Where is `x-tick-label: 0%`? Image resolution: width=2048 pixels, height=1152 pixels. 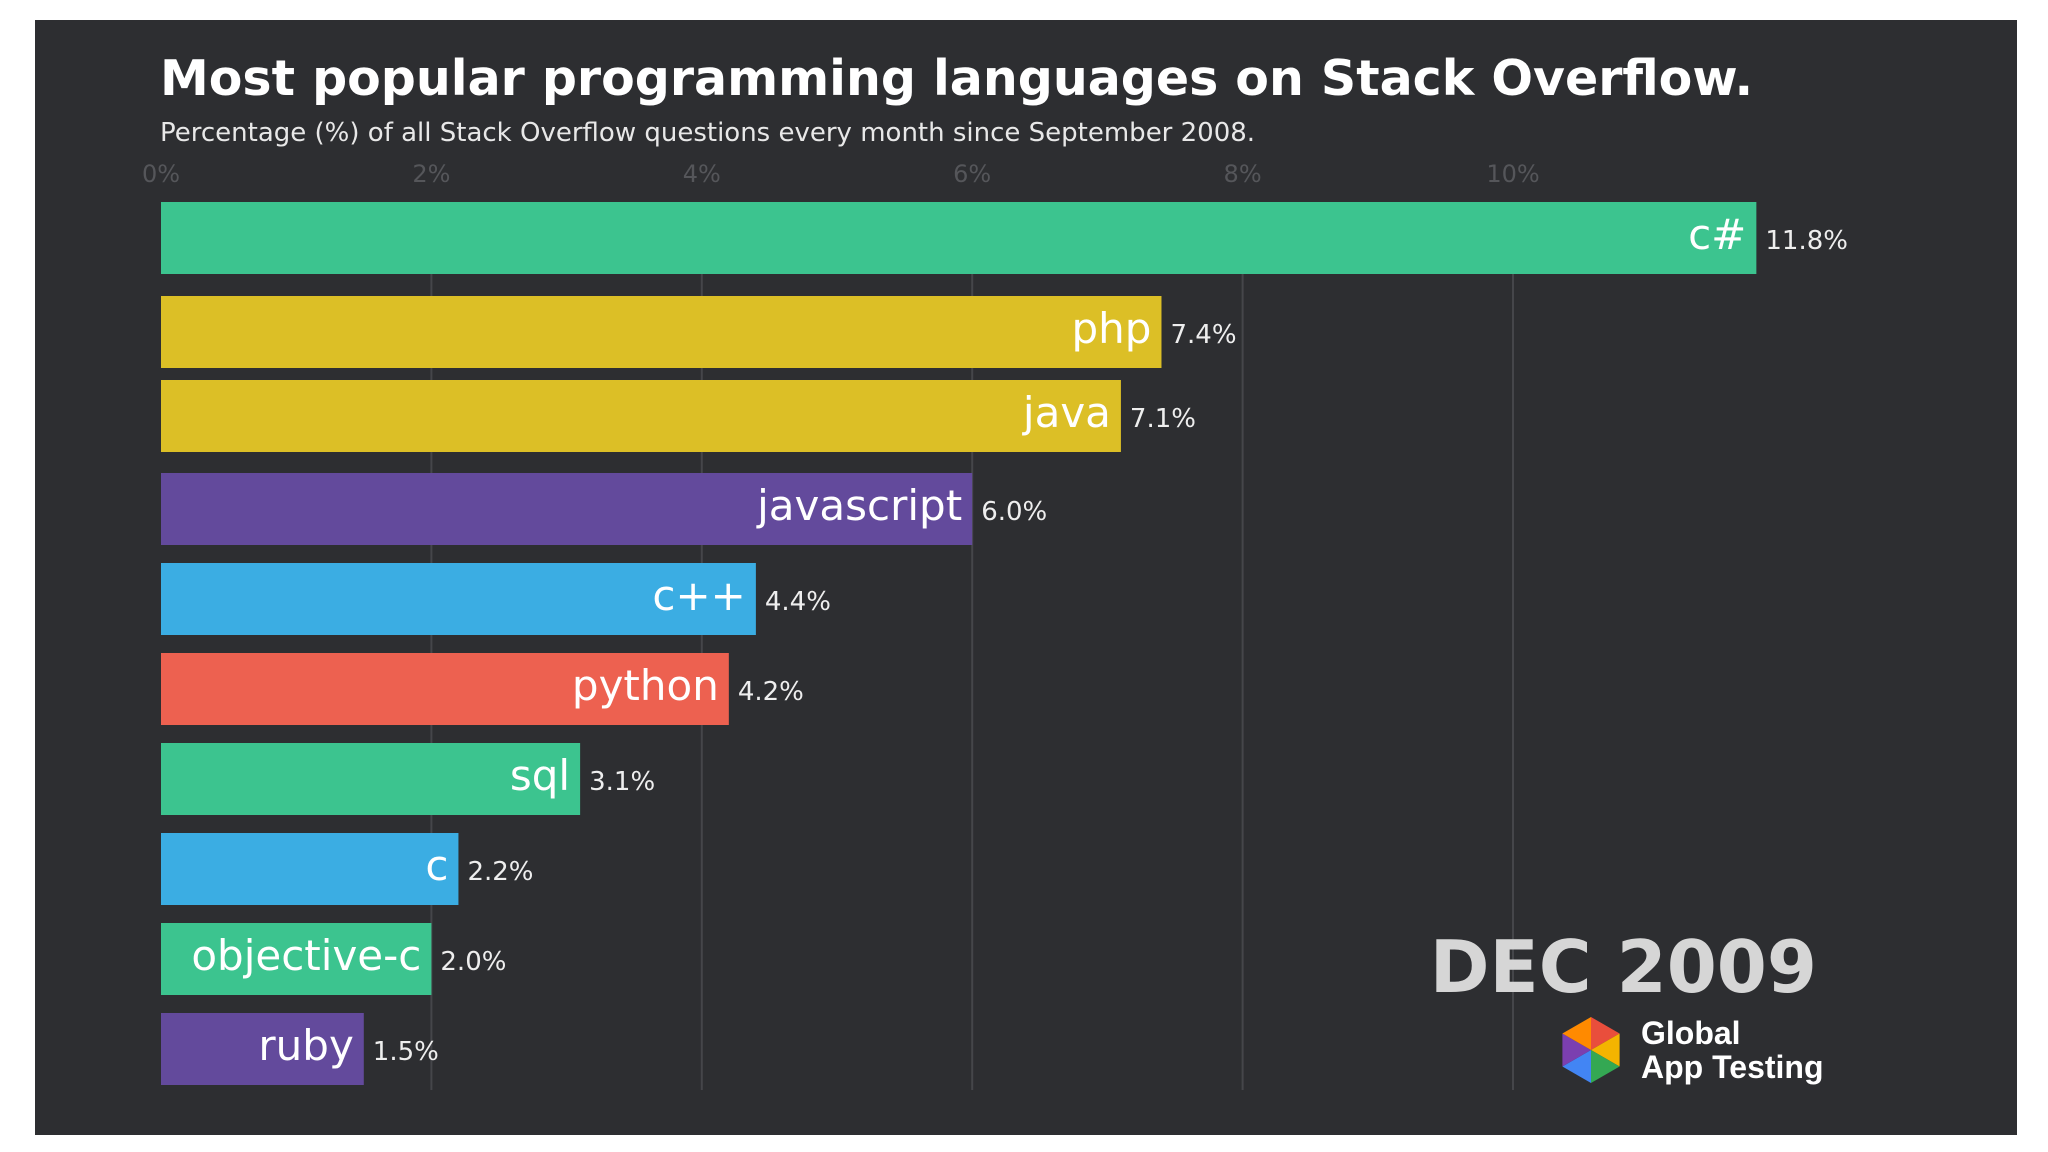 x-tick-label: 0% is located at coordinates (161, 174).